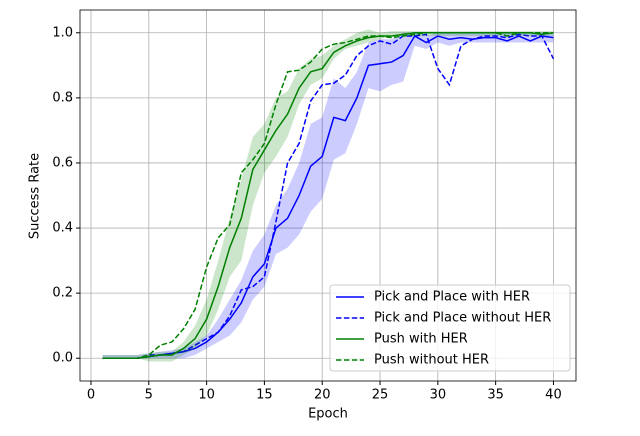 Image resolution: width=640 pixels, height=436 pixels. Describe the element at coordinates (450, 328) in the screenshot. I see `legend-box` at that location.